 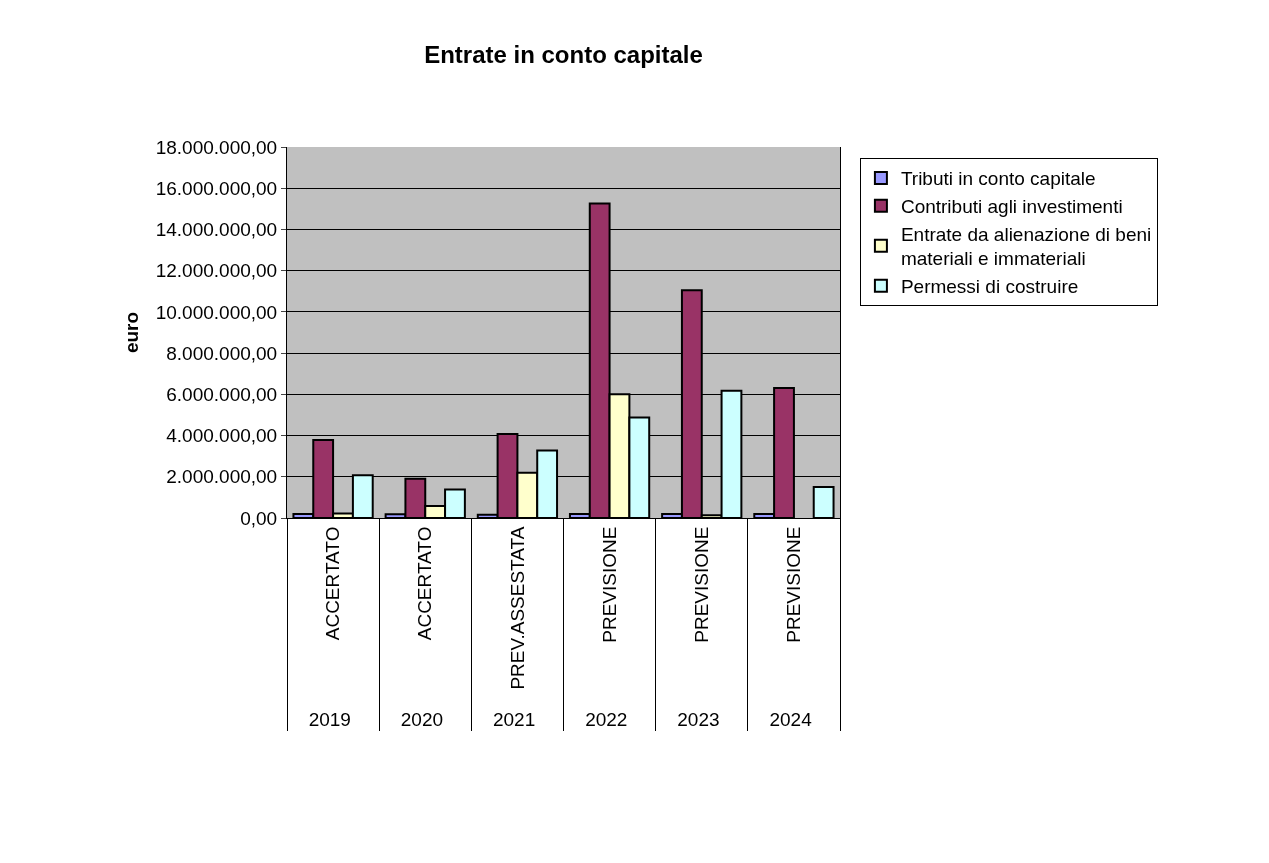 What do you see at coordinates (998, 179) in the screenshot?
I see `legend-label: Tributi in conto capitale` at bounding box center [998, 179].